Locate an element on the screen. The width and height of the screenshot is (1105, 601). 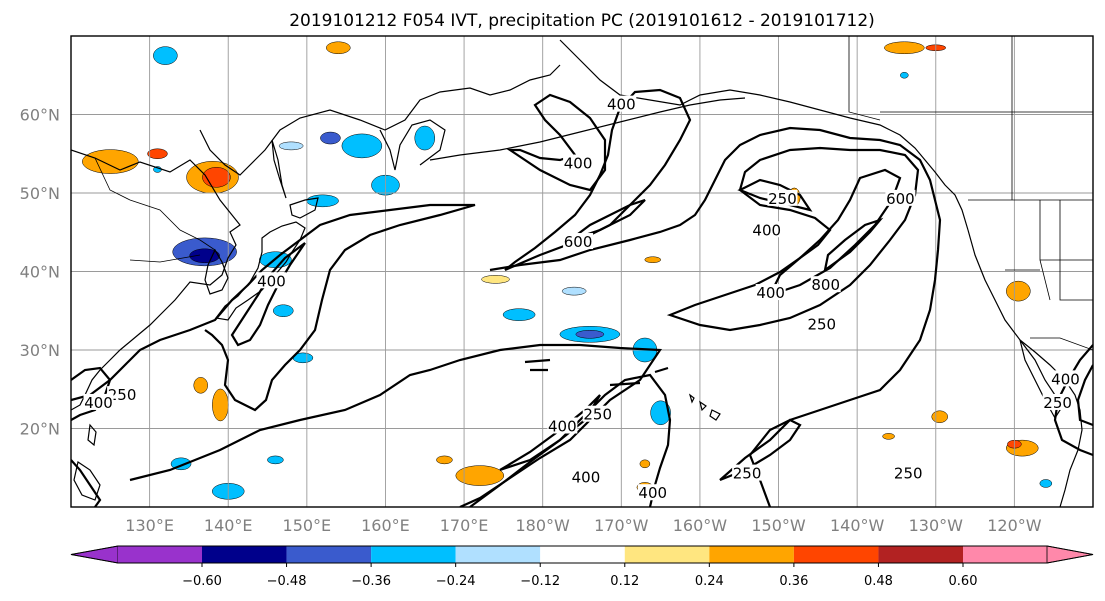
lon-tick-label: 150°W is located at coordinates (778, 525).